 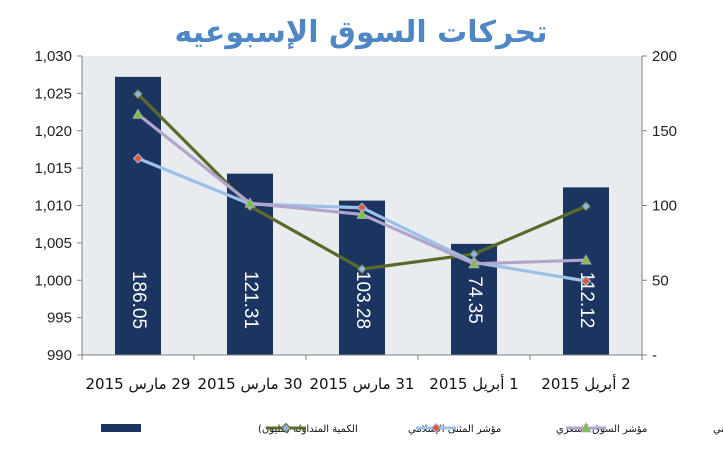 I want to click on legend-swatch-bars, so click(x=121, y=428).